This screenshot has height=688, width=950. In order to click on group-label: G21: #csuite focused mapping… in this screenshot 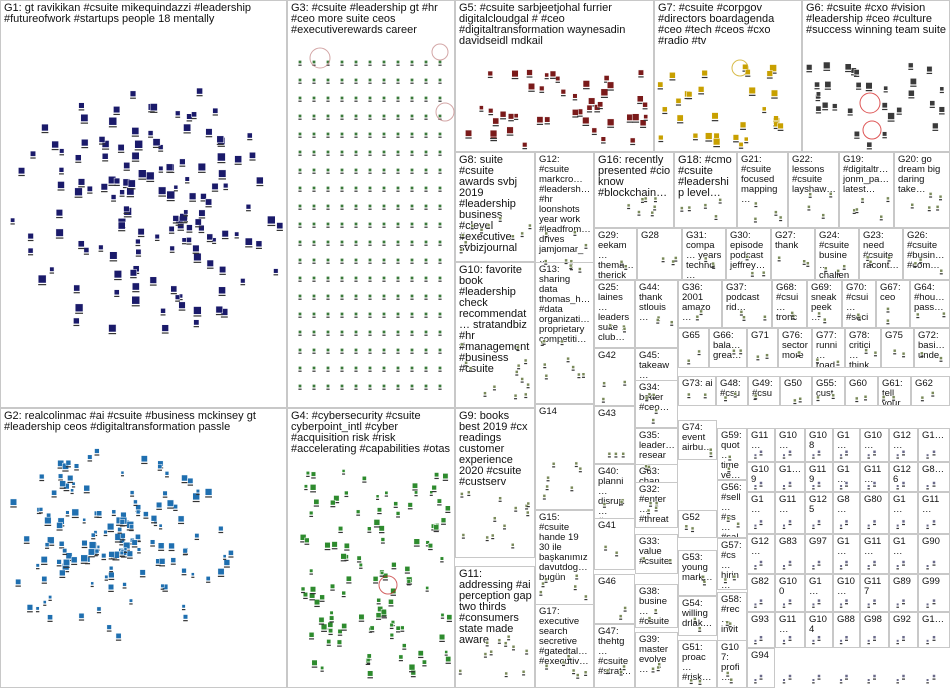, I will do `click(759, 179)`.